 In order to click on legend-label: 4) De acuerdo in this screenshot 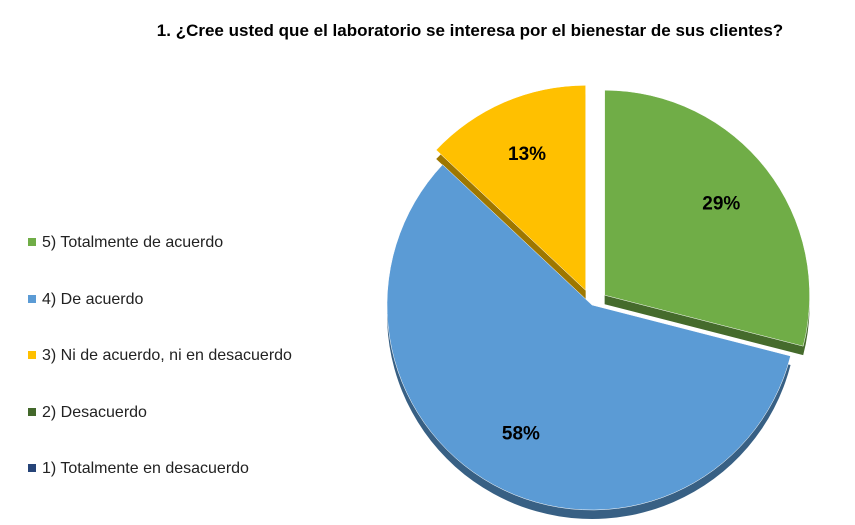, I will do `click(93, 299)`.